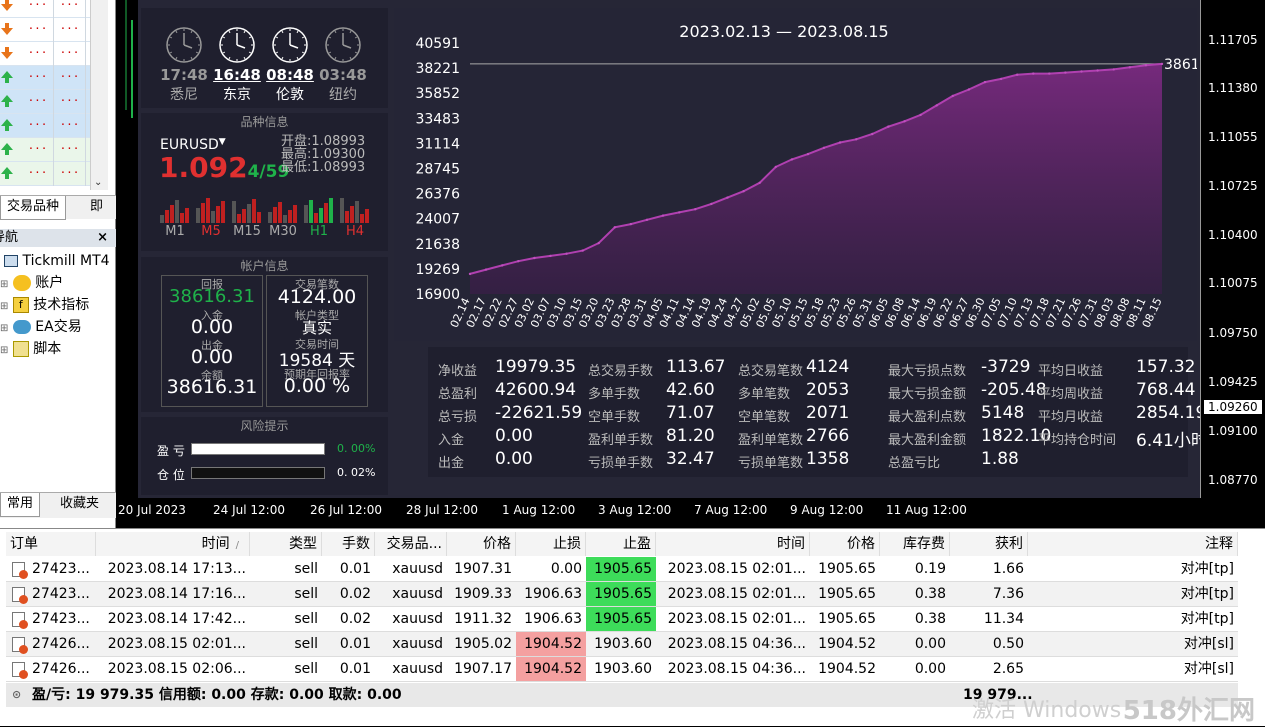 This screenshot has height=727, width=1265. What do you see at coordinates (451, 461) in the screenshot?
I see `stat-label: 出金` at bounding box center [451, 461].